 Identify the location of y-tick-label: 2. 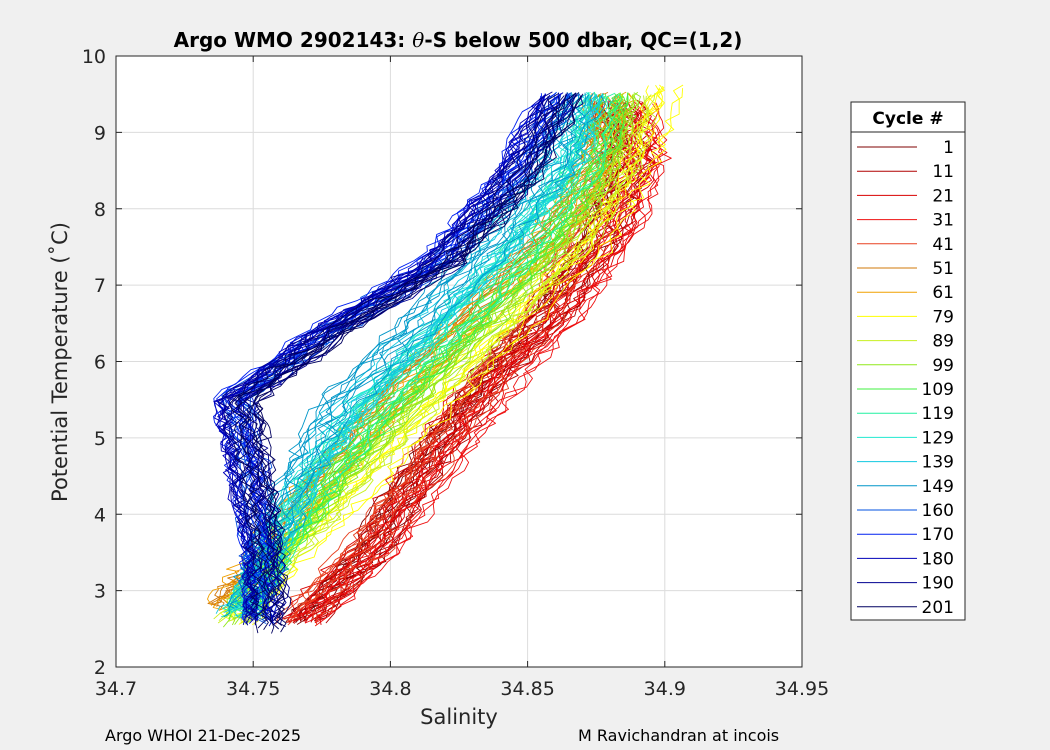
(100, 668).